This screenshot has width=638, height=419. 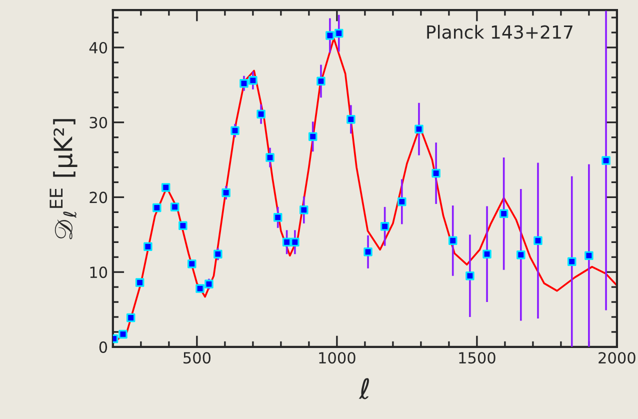 I want to click on annotation: Planck 143+217, so click(x=499, y=31).